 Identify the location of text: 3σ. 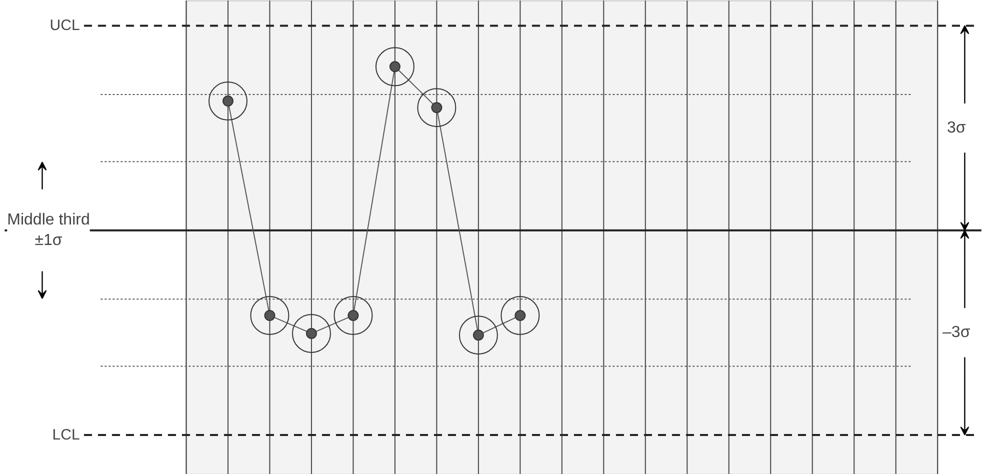
(956, 128).